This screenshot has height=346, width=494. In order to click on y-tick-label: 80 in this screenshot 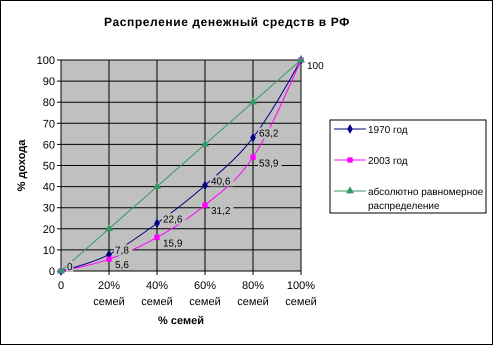, I will do `click(48, 103)`.